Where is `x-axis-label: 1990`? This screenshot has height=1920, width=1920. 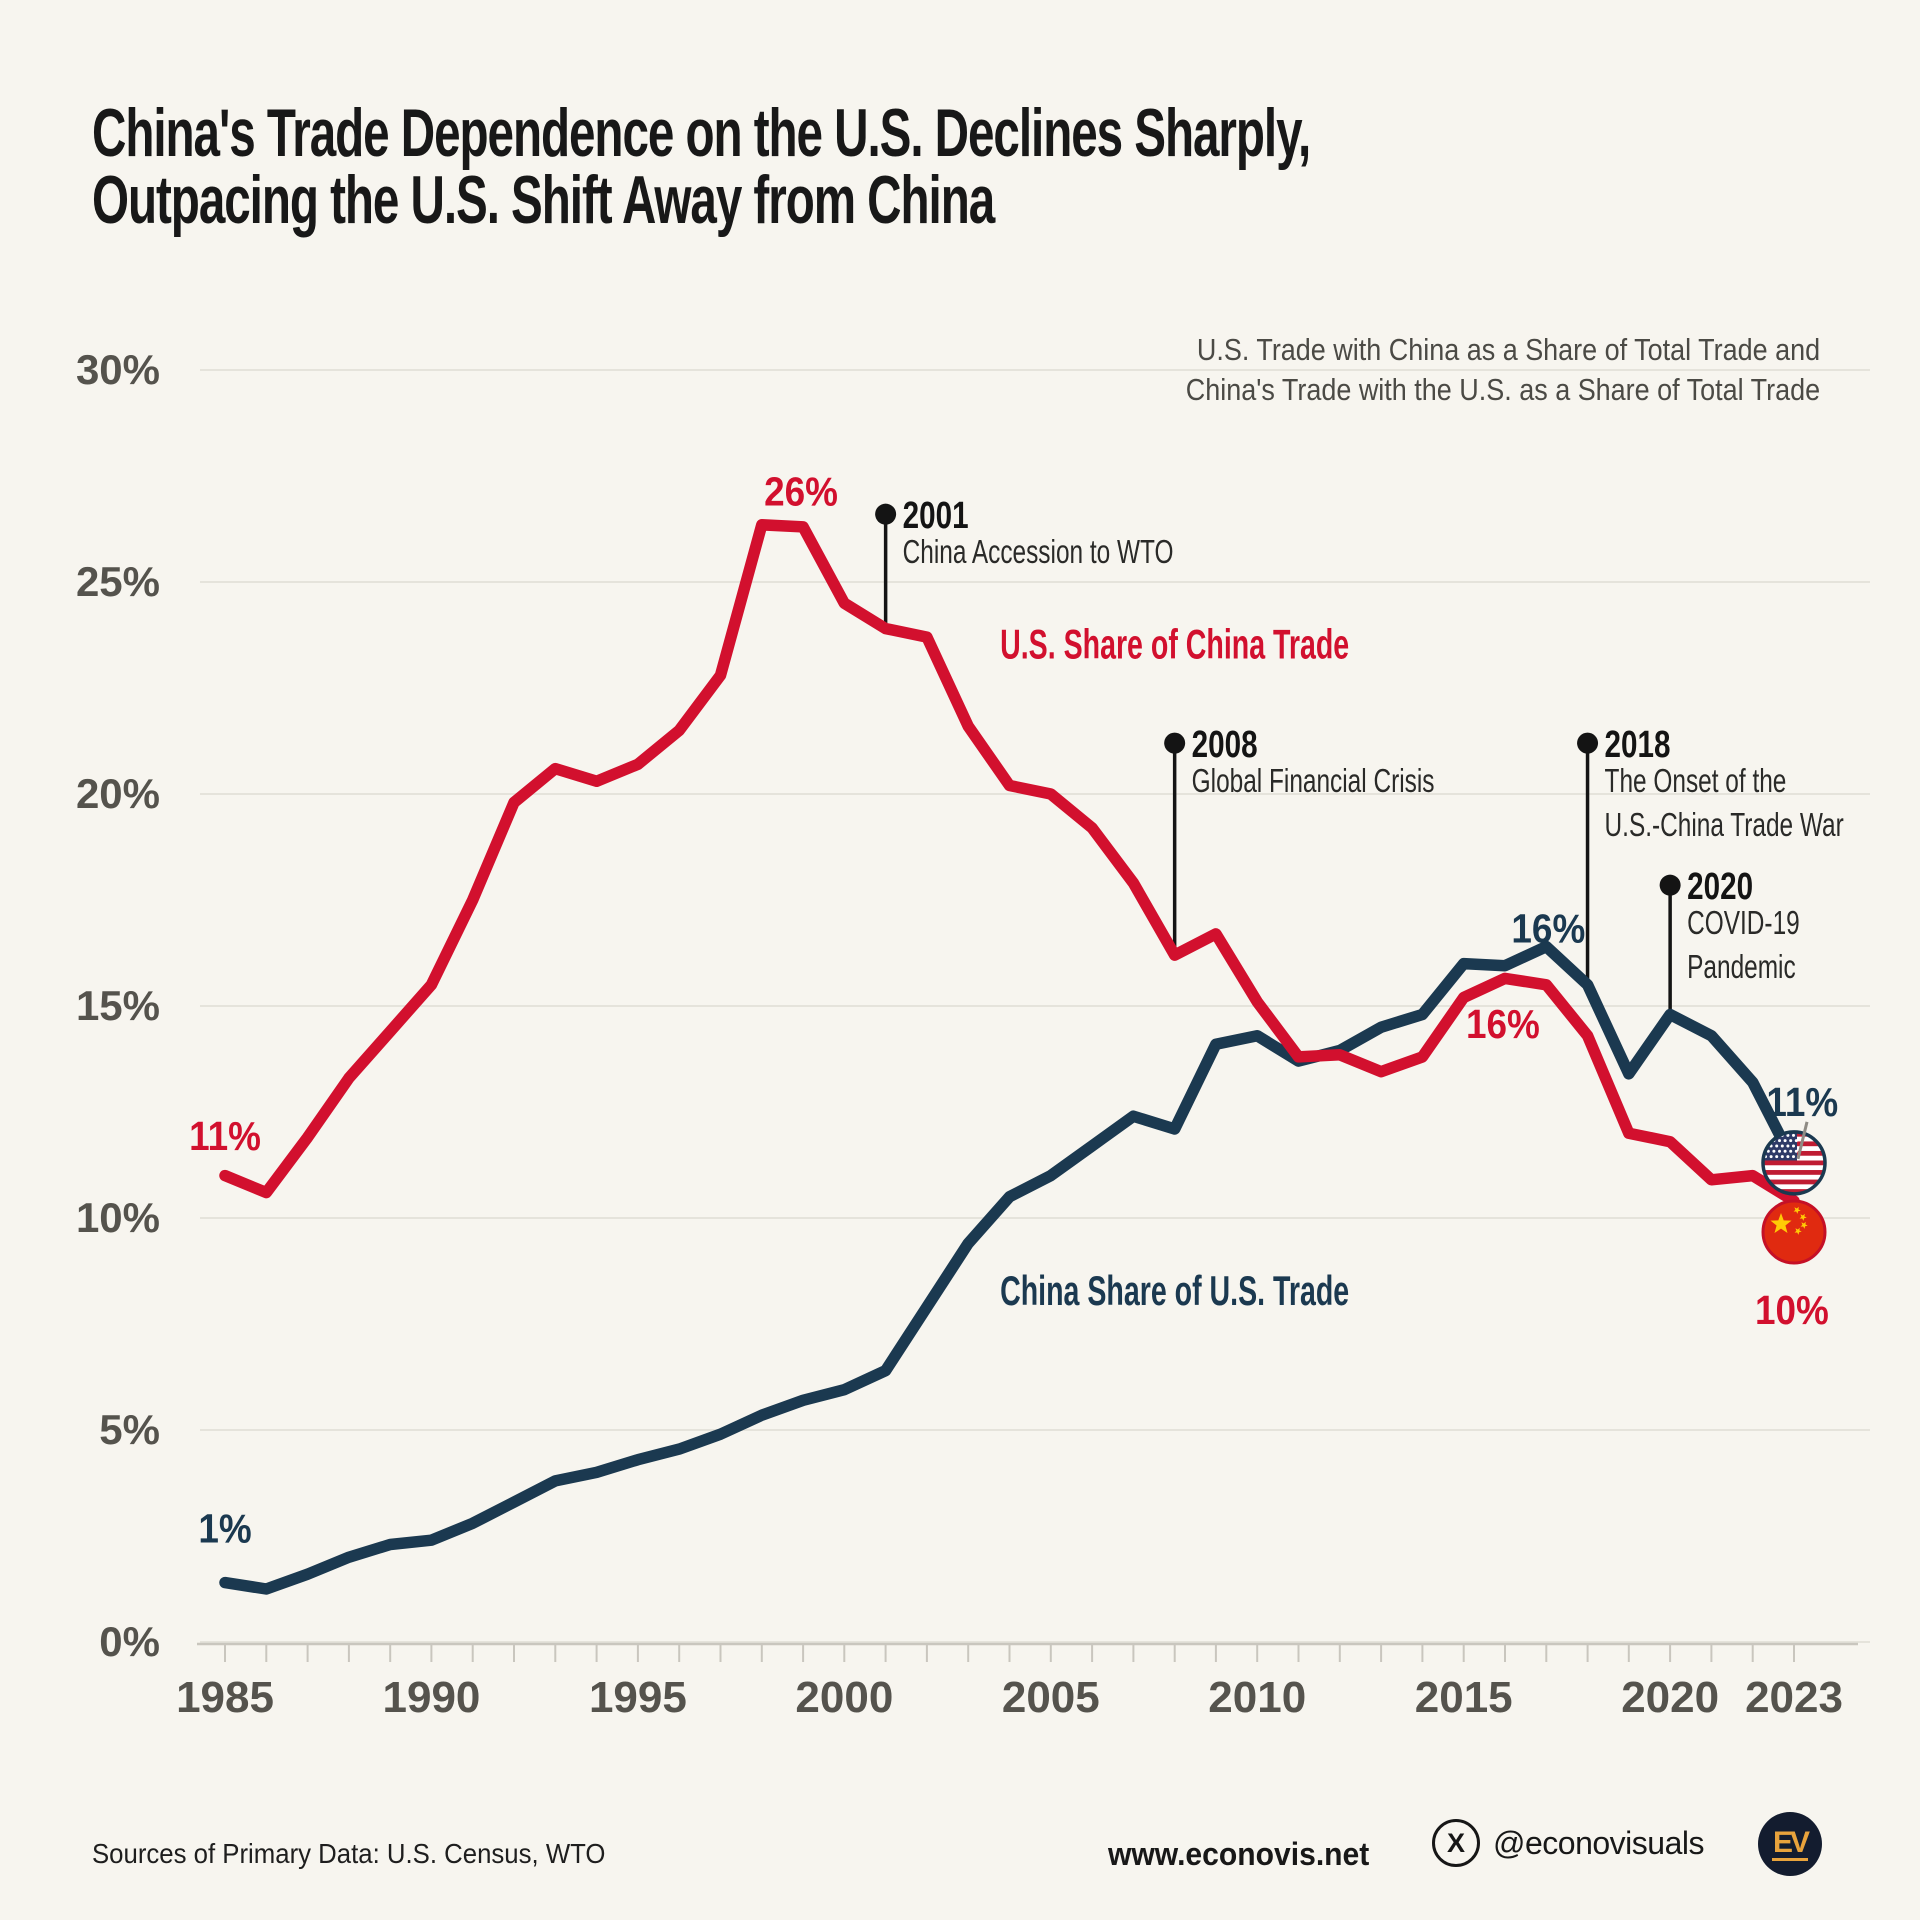 x-axis-label: 1990 is located at coordinates (432, 1697).